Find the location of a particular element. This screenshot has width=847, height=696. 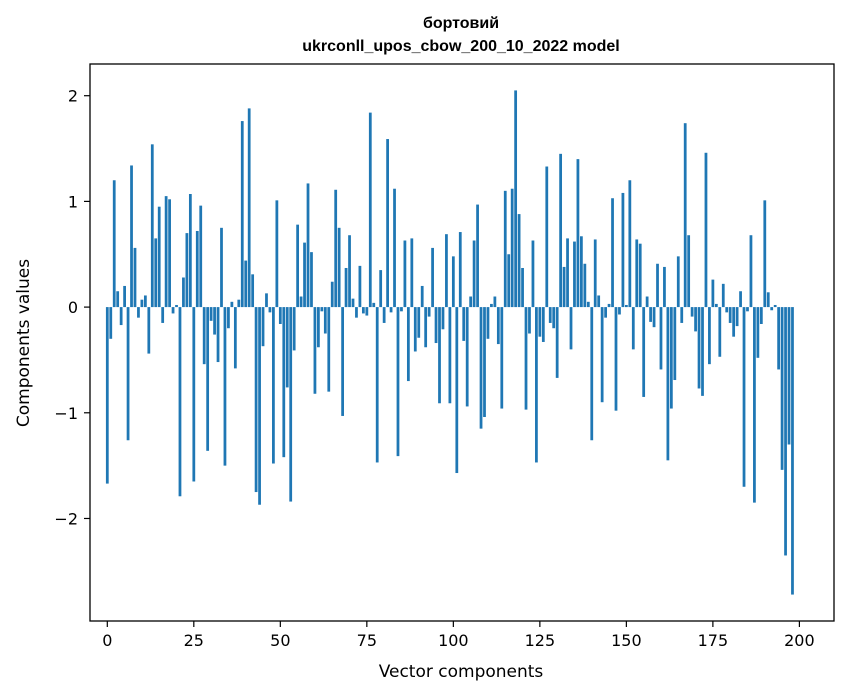

y-axis-ticks: −2 −1 0 1 2 is located at coordinates (72, 307).